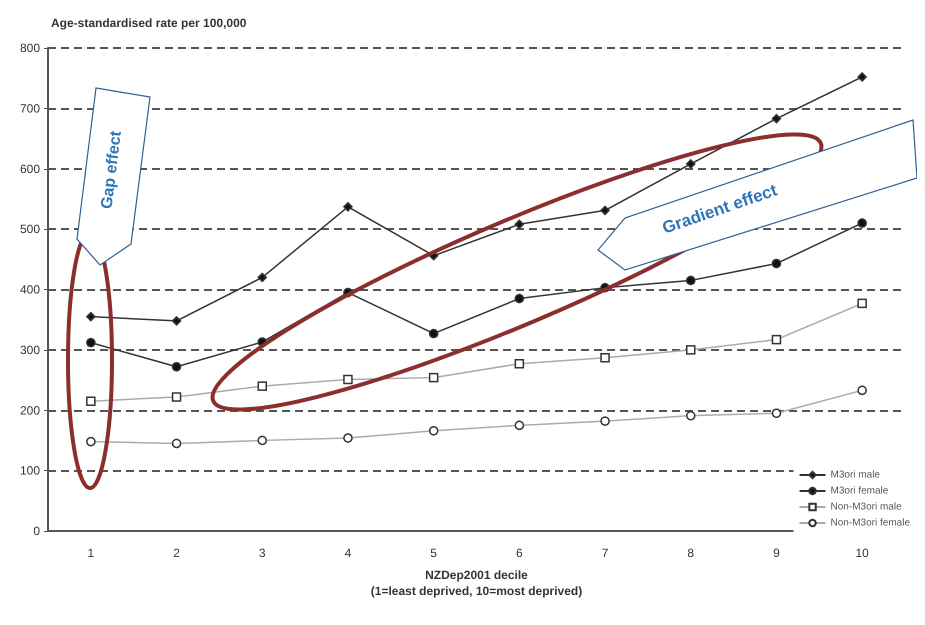 The image size is (925, 625). What do you see at coordinates (30, 108) in the screenshot?
I see `y-tick-label: 700` at bounding box center [30, 108].